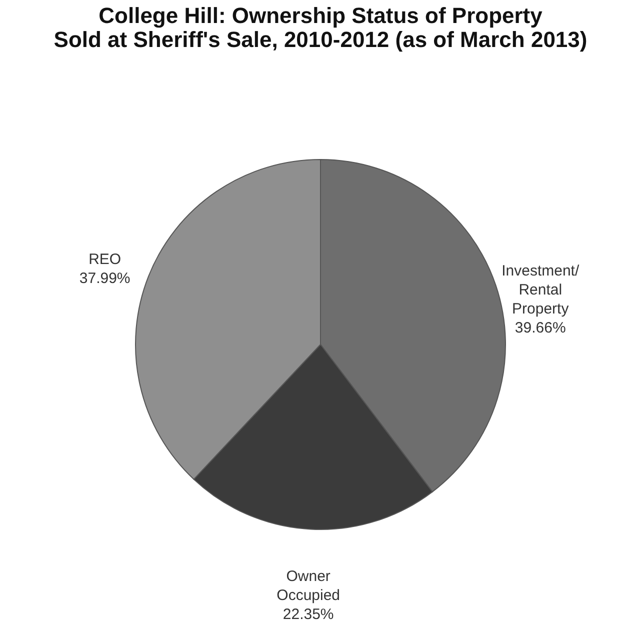 The image size is (641, 642). What do you see at coordinates (321, 39) in the screenshot?
I see `text: Sold at Sheriff's Sale, 2010-2012 (as of March 2013)` at bounding box center [321, 39].